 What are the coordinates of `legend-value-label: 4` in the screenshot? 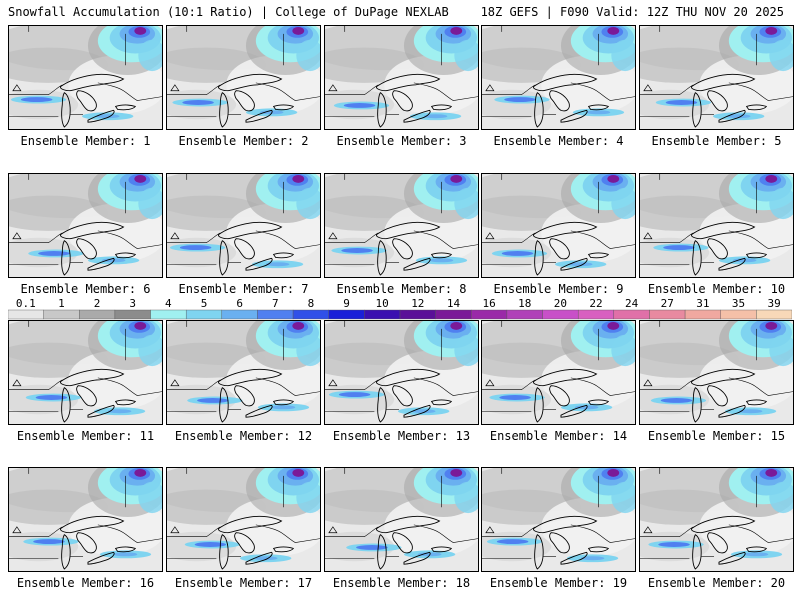 It's located at (168, 303).